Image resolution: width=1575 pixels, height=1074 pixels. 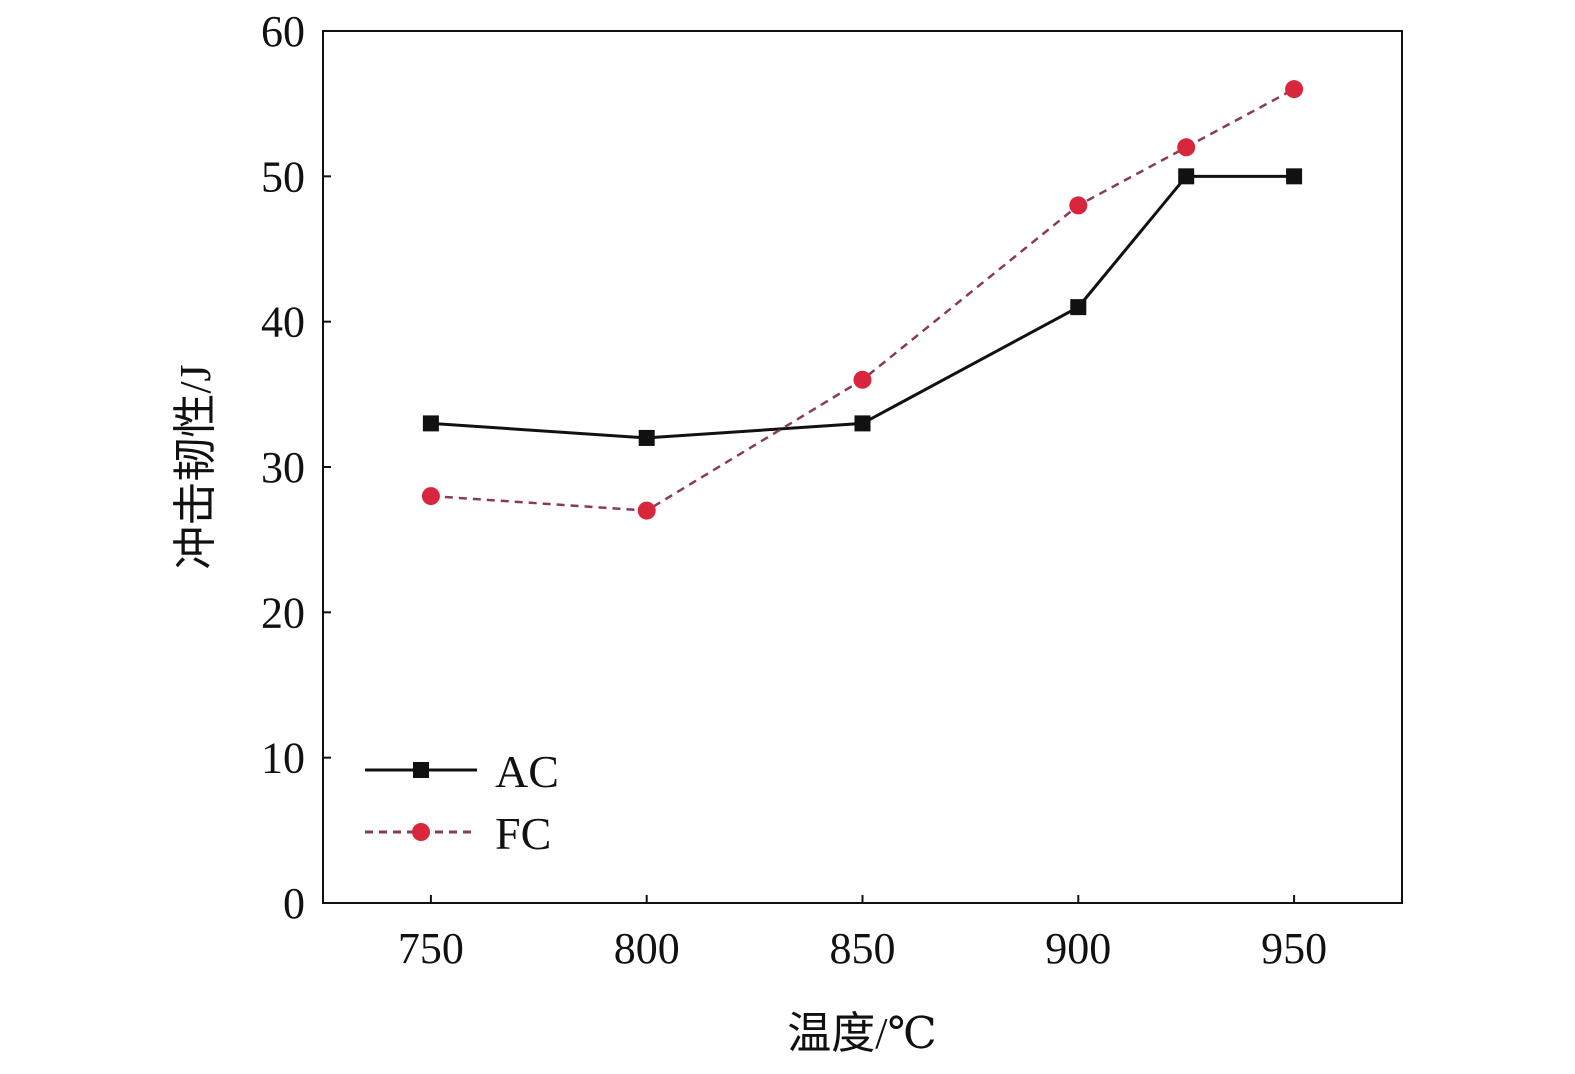 What do you see at coordinates (195, 466) in the screenshot?
I see `y-axis-label: 冲击韧性/J` at bounding box center [195, 466].